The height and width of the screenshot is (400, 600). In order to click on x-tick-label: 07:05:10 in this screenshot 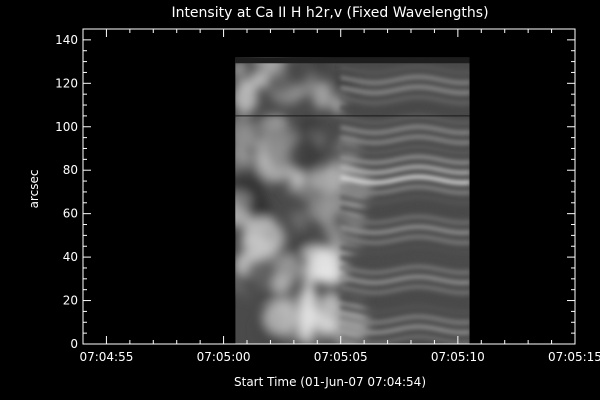, I will do `click(458, 357)`.